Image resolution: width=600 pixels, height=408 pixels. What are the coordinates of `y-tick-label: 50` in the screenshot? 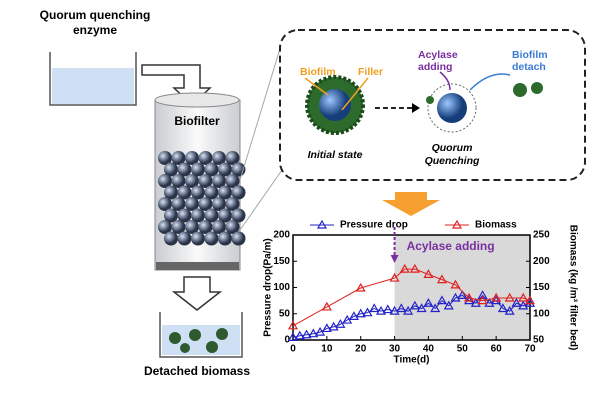 It's located at (285, 313).